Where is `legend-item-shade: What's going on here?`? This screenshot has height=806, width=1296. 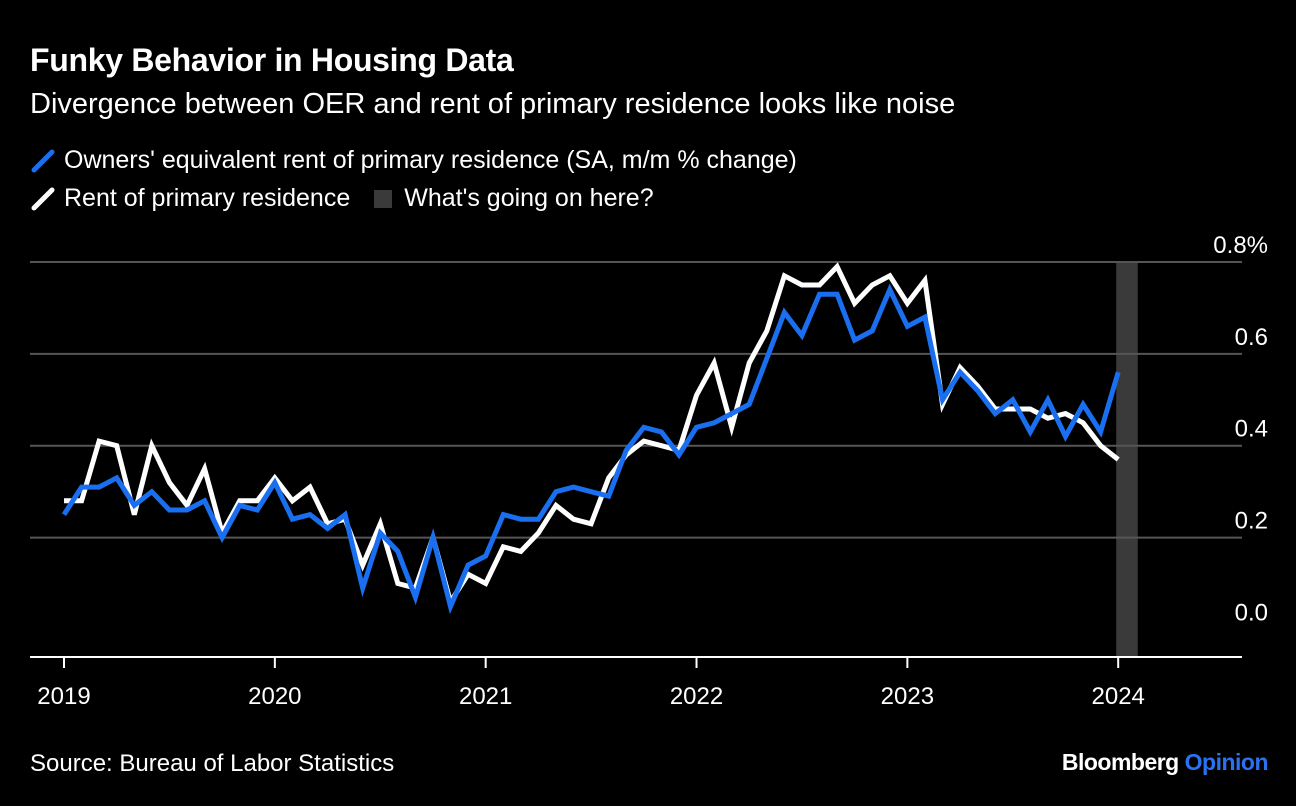
legend-item-shade: What's going on here? is located at coordinates (514, 198).